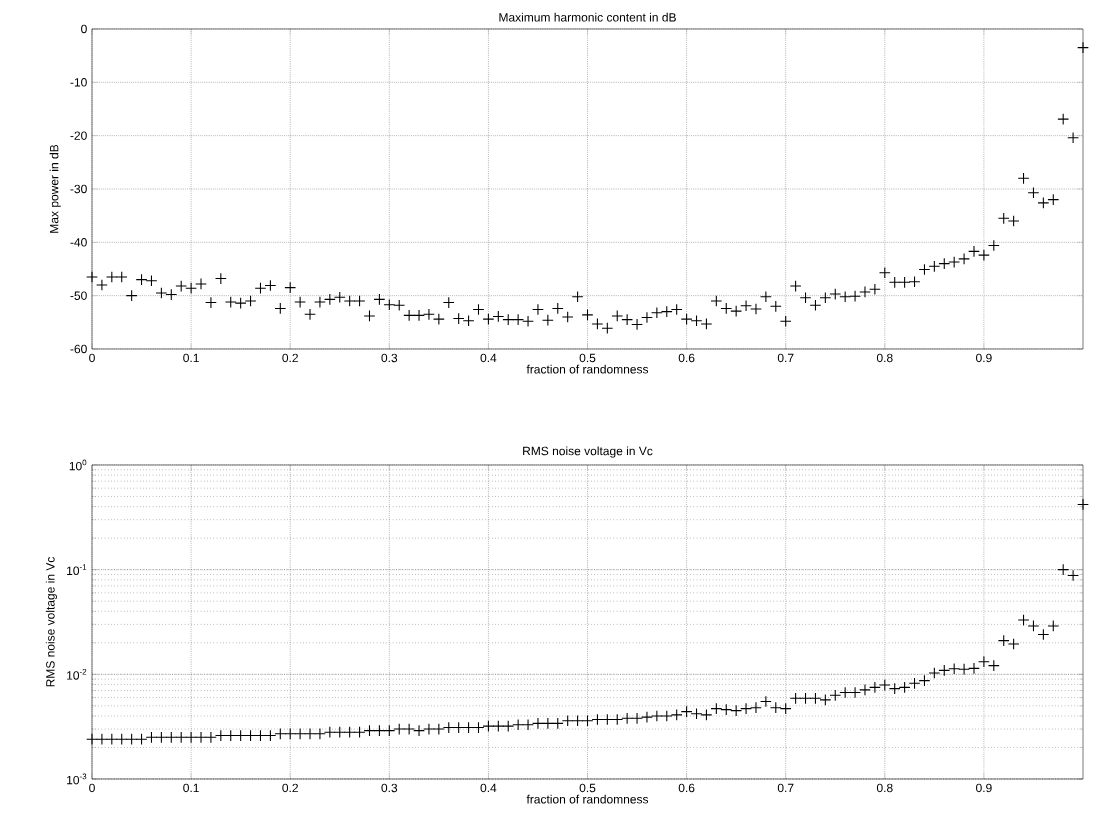 The image size is (1093, 813). I want to click on y-tick-label: -60, so click(78, 349).